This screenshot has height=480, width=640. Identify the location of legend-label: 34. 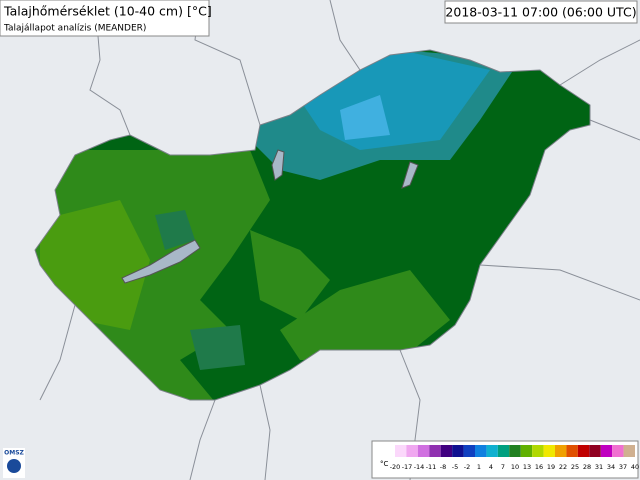
(611, 467).